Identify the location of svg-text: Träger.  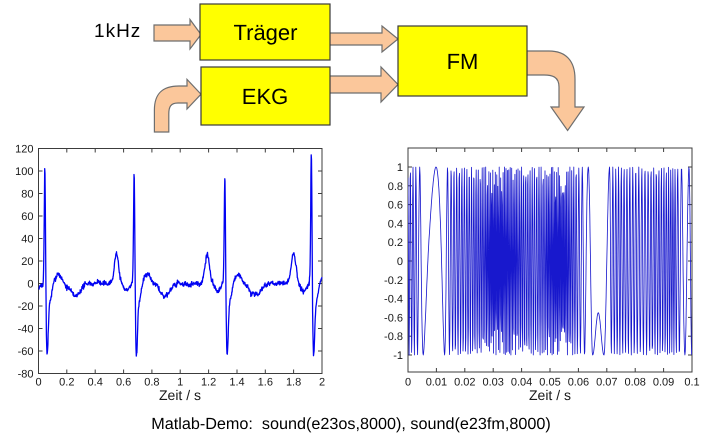
(266, 32).